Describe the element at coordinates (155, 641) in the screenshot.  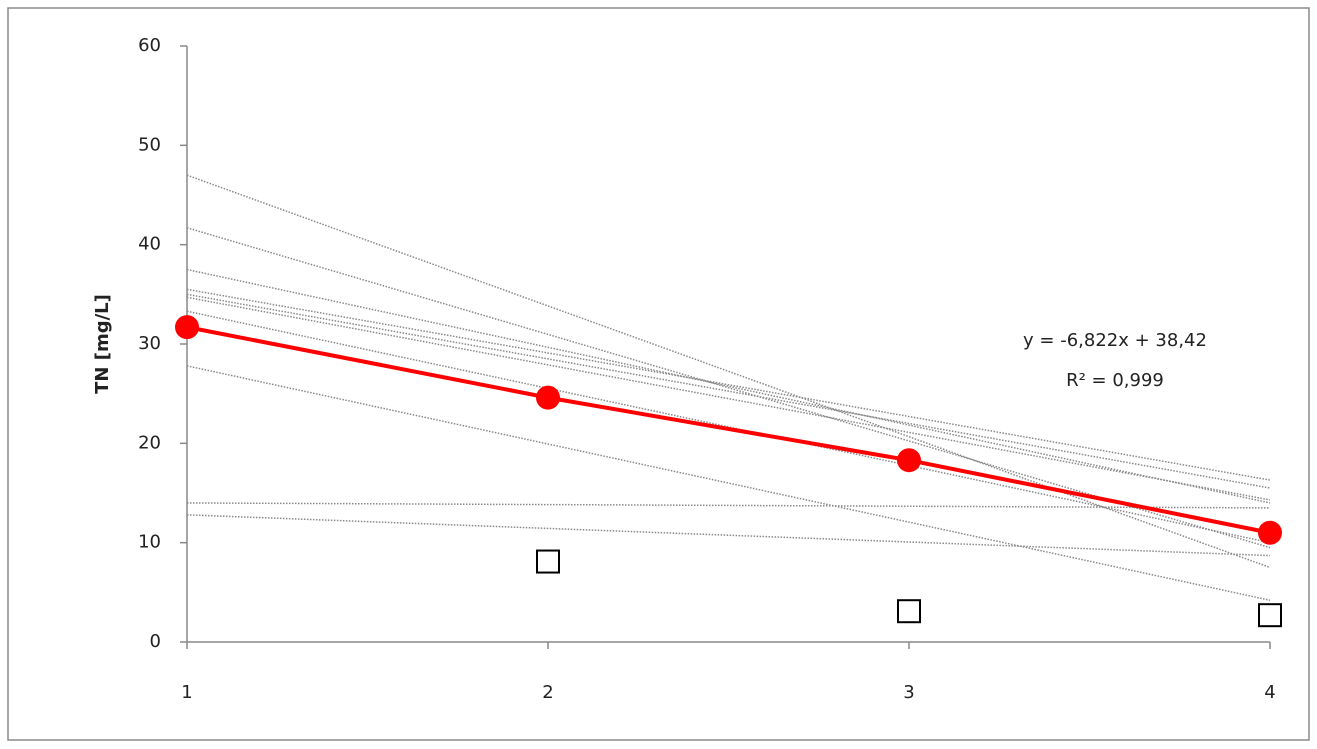
I see `y-tick-label: 0` at that location.